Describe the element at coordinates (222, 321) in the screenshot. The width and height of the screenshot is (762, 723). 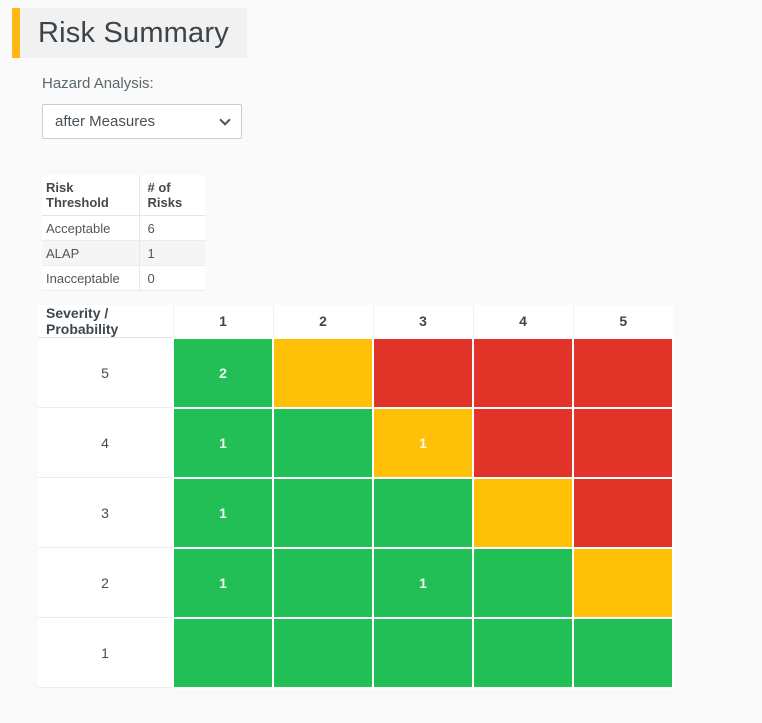
I see `probability-header: 1` at that location.